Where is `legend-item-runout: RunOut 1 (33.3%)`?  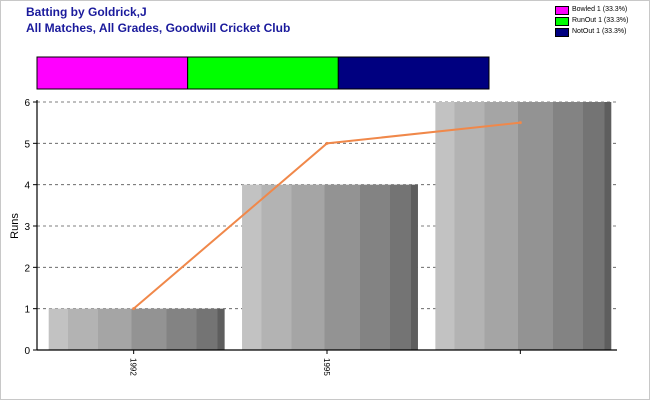
legend-item-runout: RunOut 1 (33.3%) is located at coordinates (601, 21).